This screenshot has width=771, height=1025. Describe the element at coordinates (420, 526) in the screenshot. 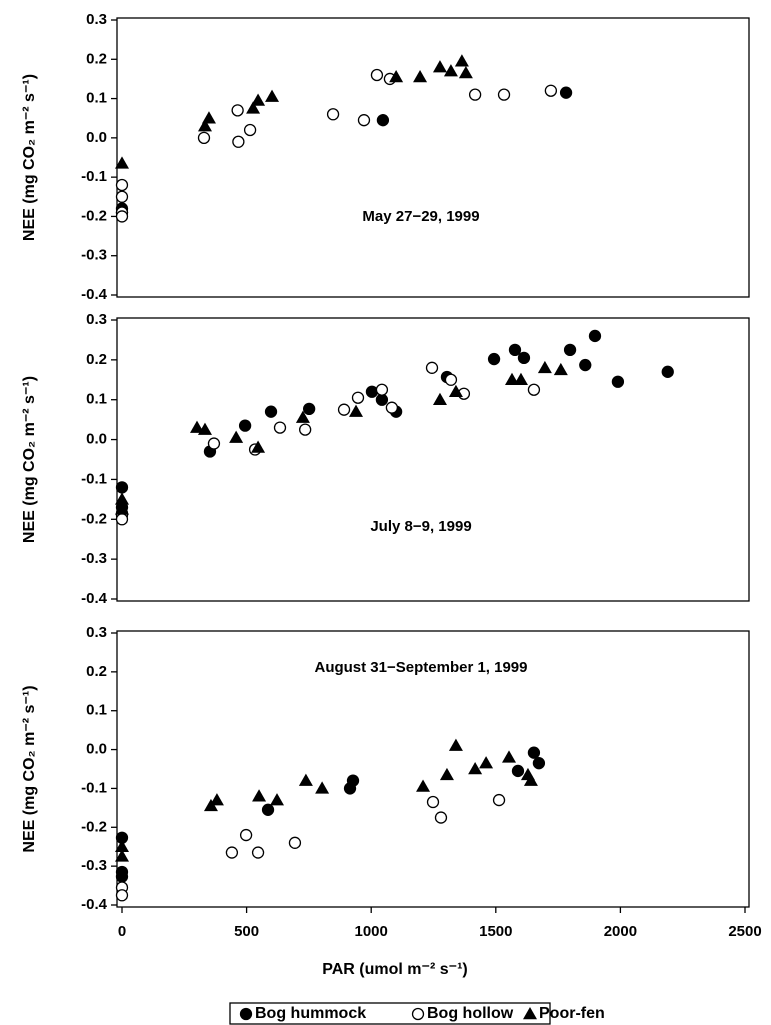

I see `annotation: July 8−9, 1999` at that location.